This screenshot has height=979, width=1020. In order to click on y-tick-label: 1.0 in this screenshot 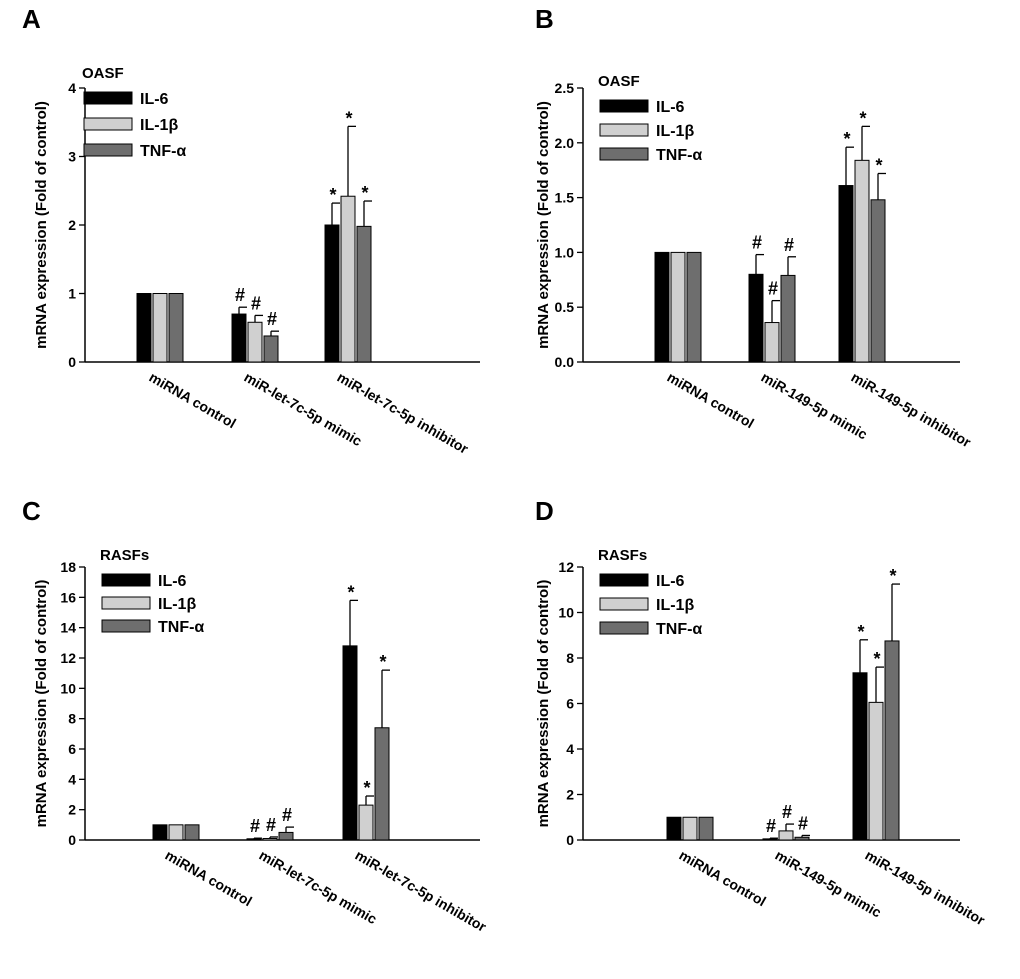, I will do `click(565, 252)`.